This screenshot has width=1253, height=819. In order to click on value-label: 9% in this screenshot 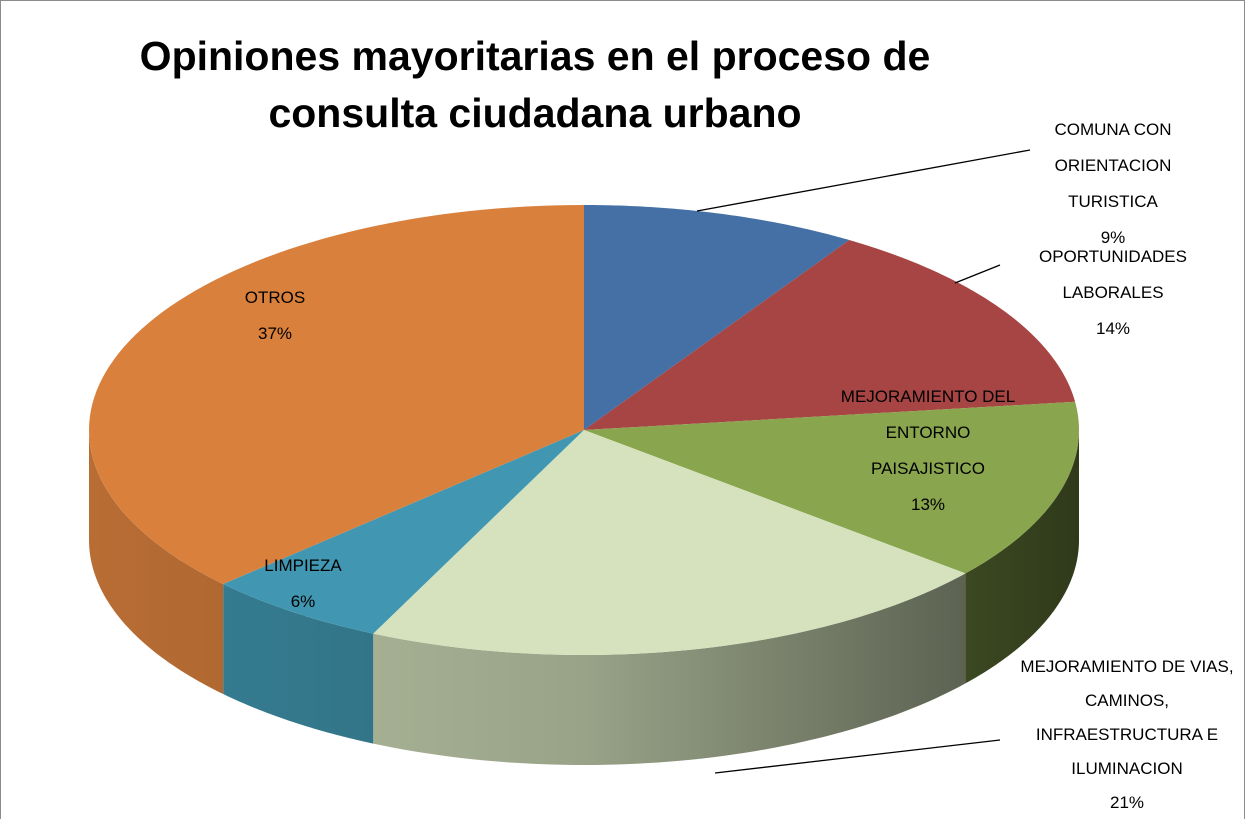, I will do `click(1113, 237)`.